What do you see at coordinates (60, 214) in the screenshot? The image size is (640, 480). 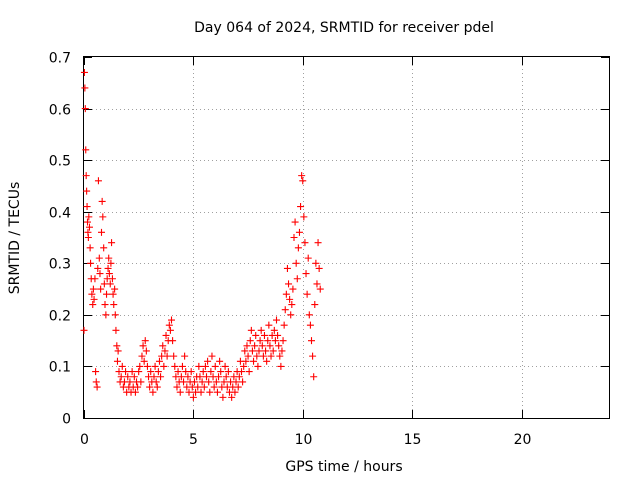 I see `y-tick-label: 0.4` at bounding box center [60, 214].